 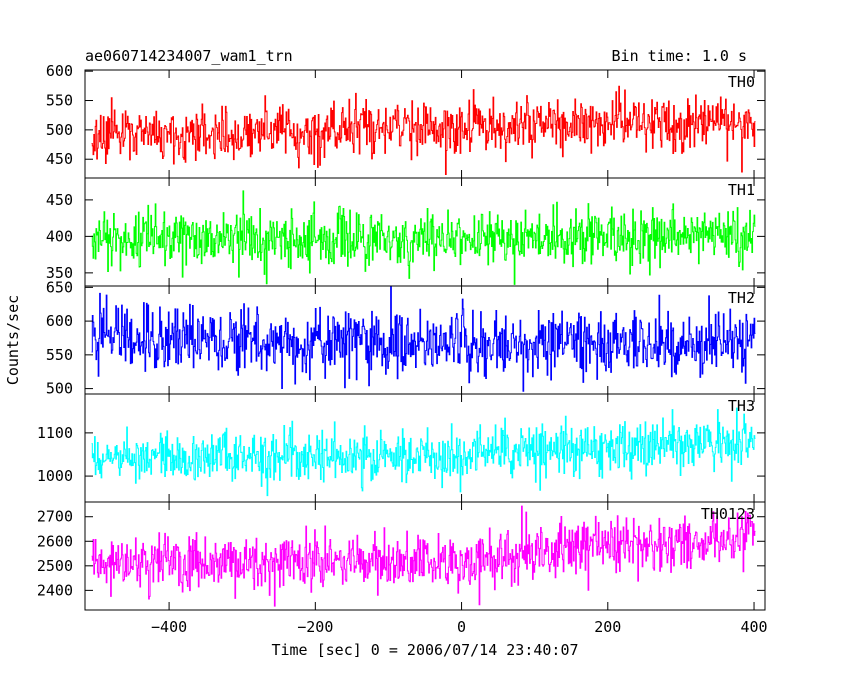 What do you see at coordinates (59, 273) in the screenshot?
I see `y-tick-label: 350` at bounding box center [59, 273].